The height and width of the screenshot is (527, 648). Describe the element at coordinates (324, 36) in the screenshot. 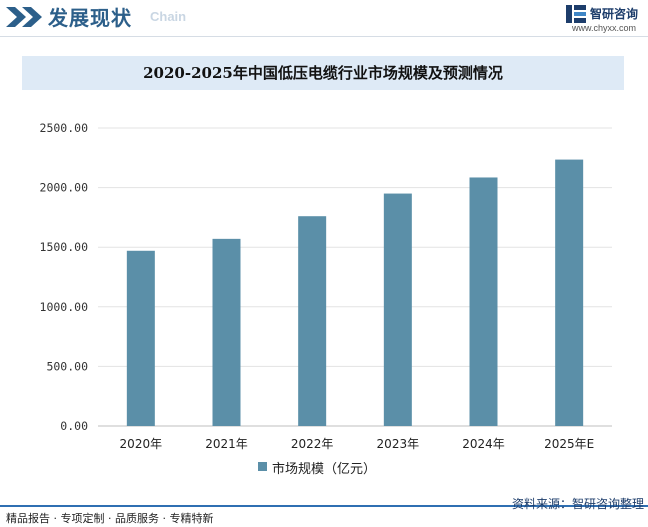

I see `header-divider` at that location.